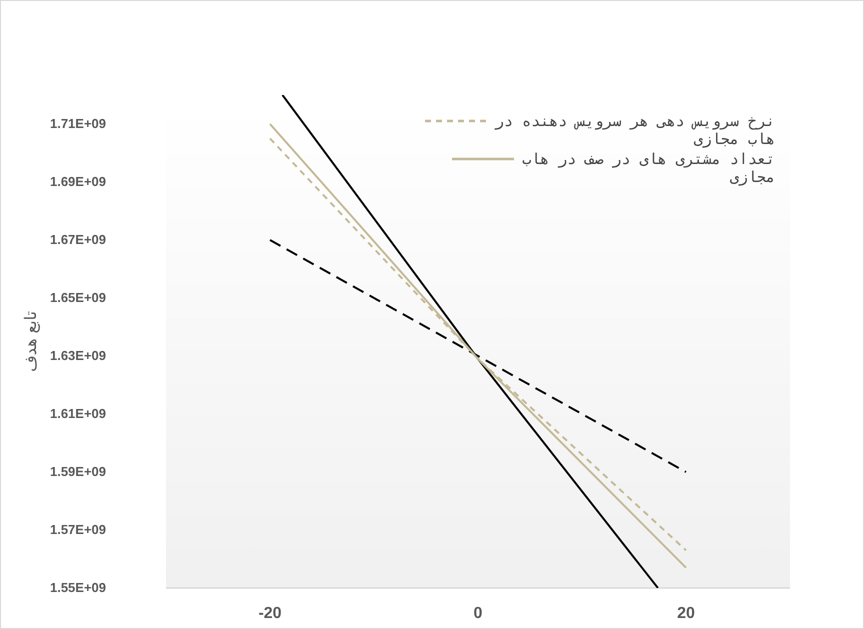 This screenshot has height=629, width=864. I want to click on y-tick-label: 1.65E+09, so click(78, 297).